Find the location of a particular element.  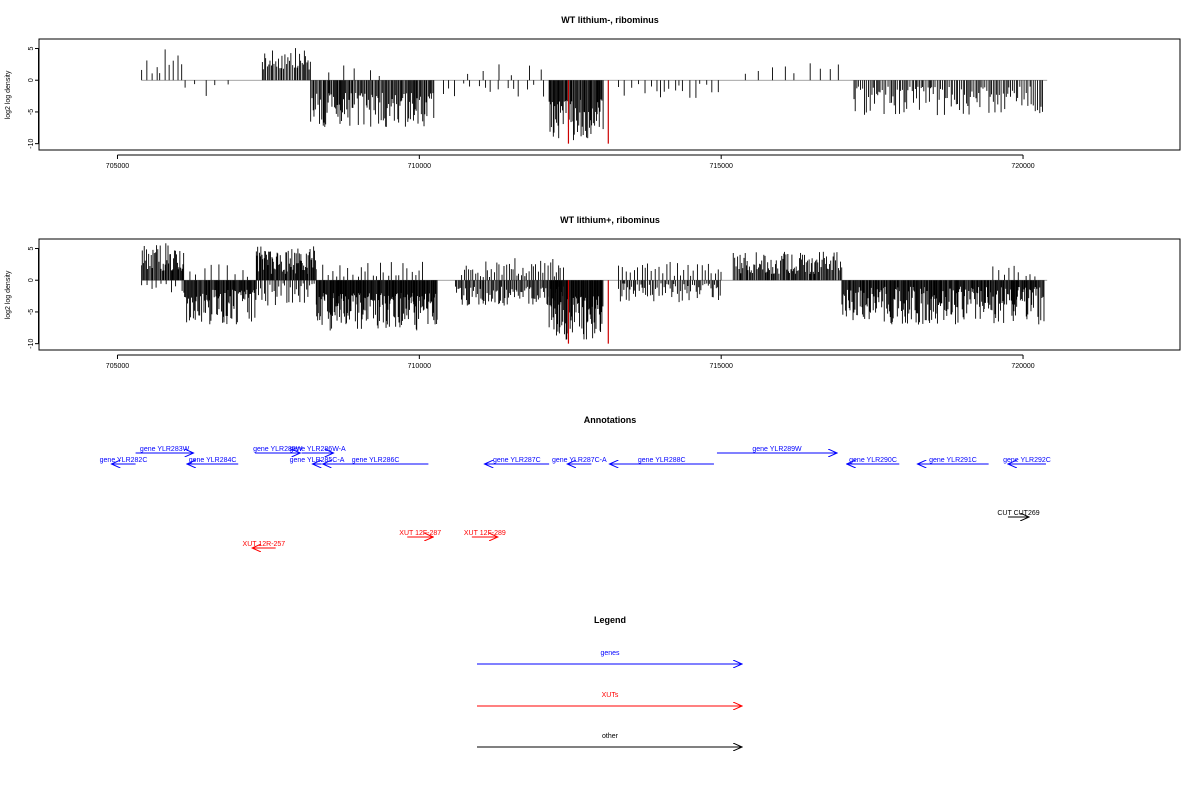

feature-genes: gene YLR291C is located at coordinates (953, 460).